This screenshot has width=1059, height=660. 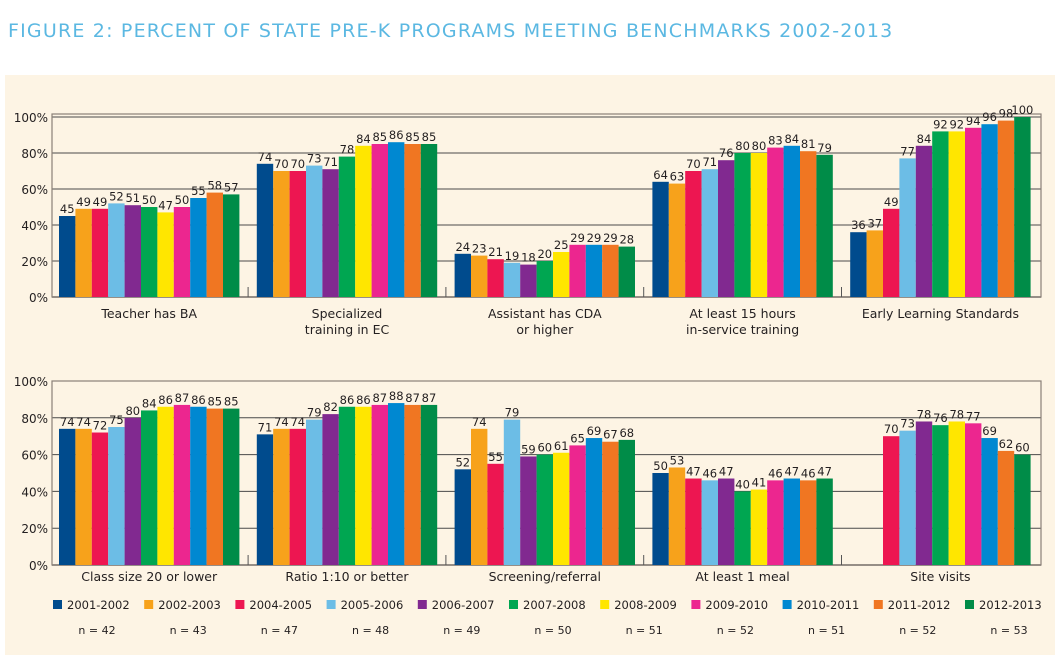 I want to click on bar-data-label: 25, so click(x=561, y=245).